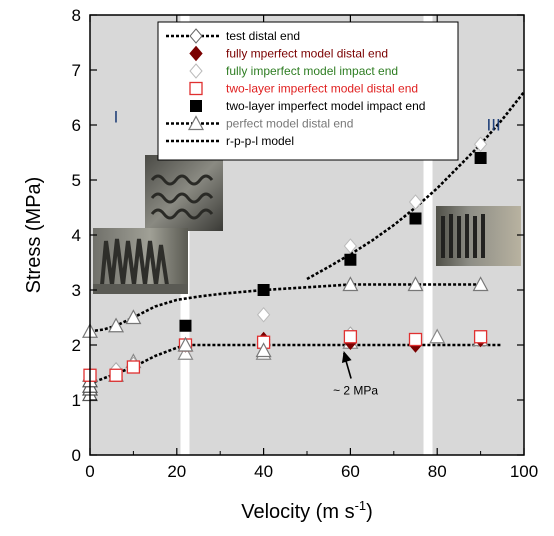  Describe the element at coordinates (260, 141) in the screenshot. I see `legend-label: r-p-p-l model` at that location.